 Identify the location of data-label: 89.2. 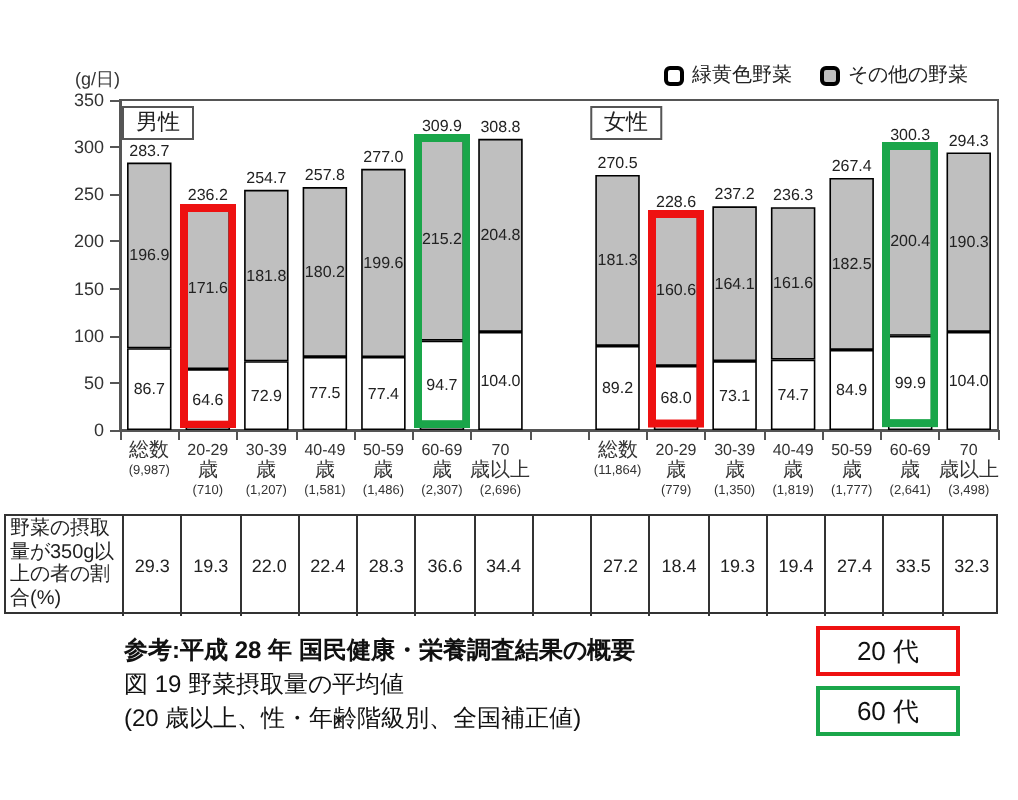
(618, 387).